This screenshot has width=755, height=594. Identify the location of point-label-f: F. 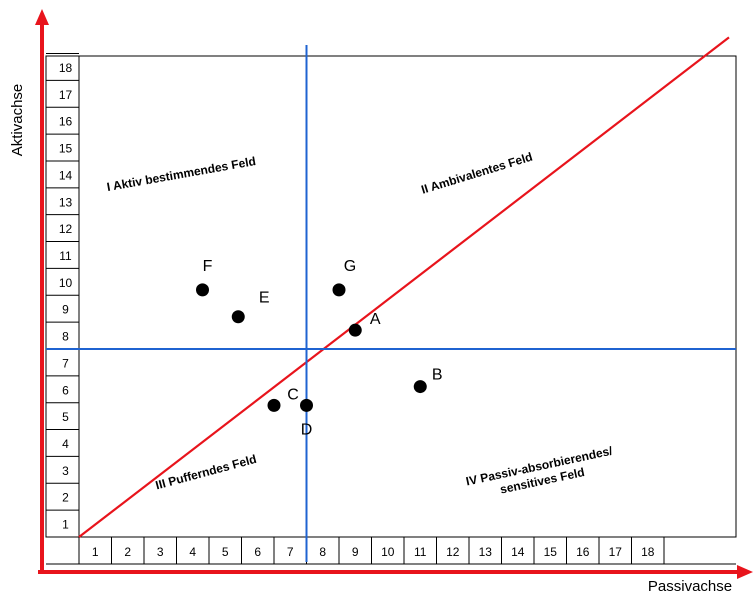
(208, 266).